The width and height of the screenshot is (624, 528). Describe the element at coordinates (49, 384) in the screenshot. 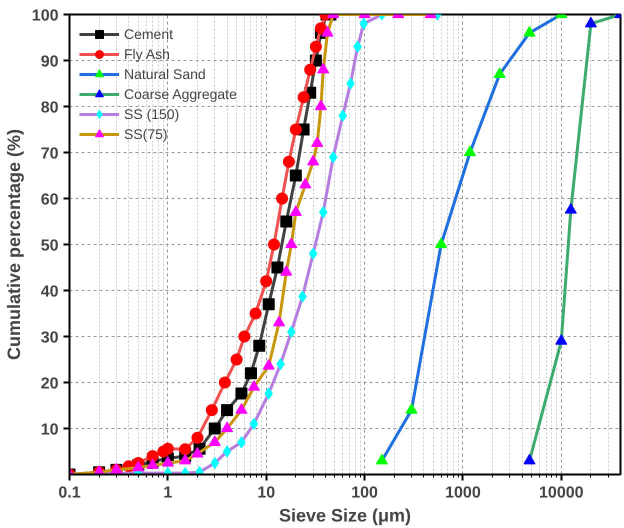

I see `y-tick-label: 20` at that location.